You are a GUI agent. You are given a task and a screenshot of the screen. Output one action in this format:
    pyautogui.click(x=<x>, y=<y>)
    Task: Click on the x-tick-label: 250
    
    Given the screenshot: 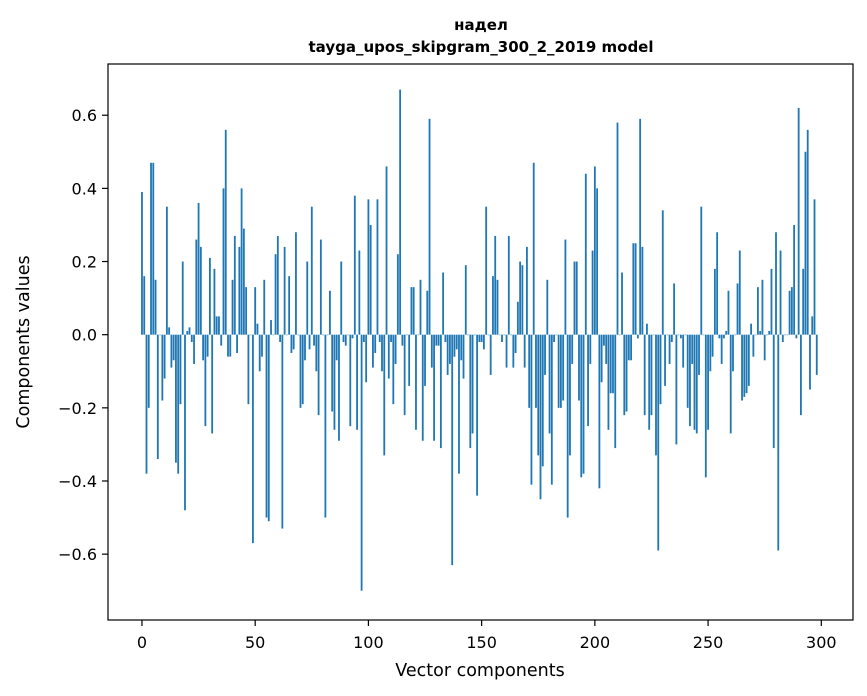 What is the action you would take?
    pyautogui.click(x=708, y=642)
    